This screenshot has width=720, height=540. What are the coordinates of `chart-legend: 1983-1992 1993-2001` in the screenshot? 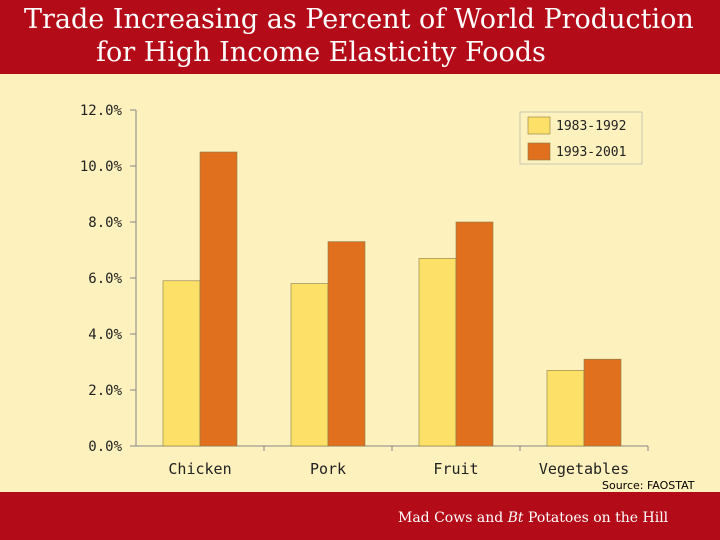 It's located at (581, 138).